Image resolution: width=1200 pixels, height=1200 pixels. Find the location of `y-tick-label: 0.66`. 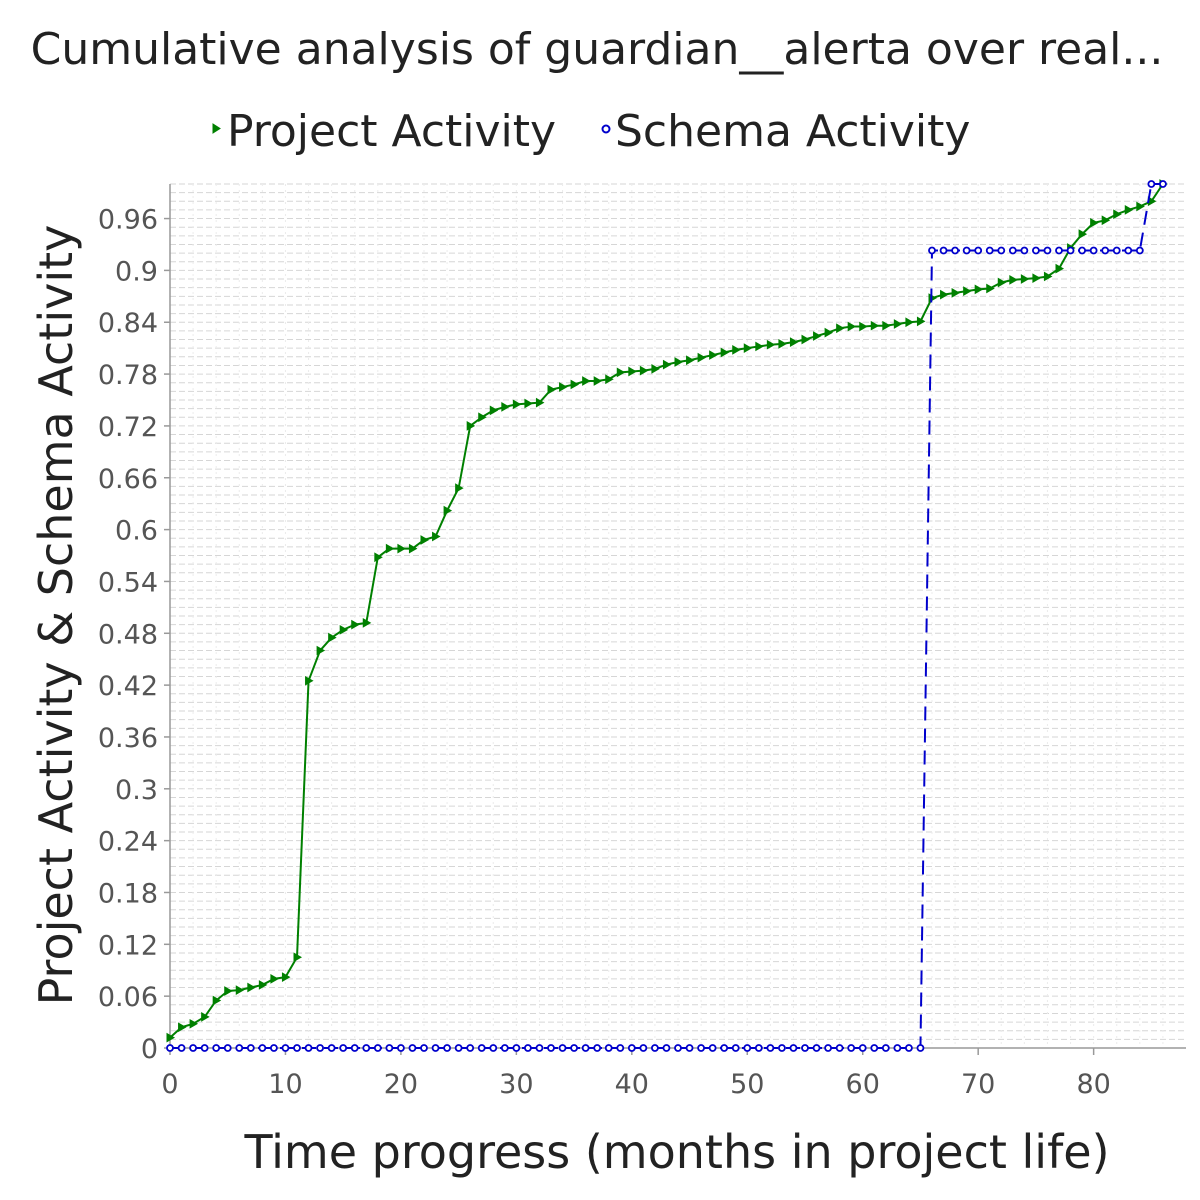

y-tick-label: 0.66 is located at coordinates (128, 479).